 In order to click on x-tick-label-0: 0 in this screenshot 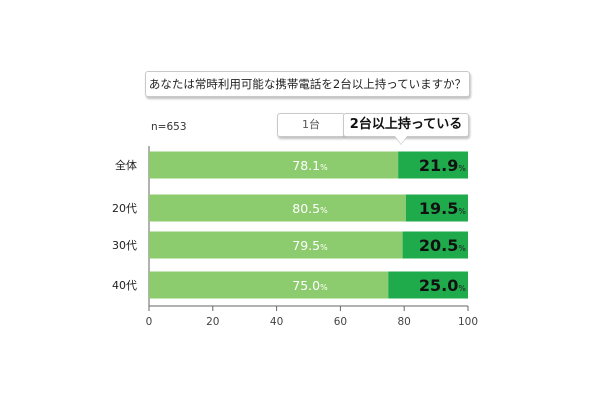, I will do `click(149, 322)`.